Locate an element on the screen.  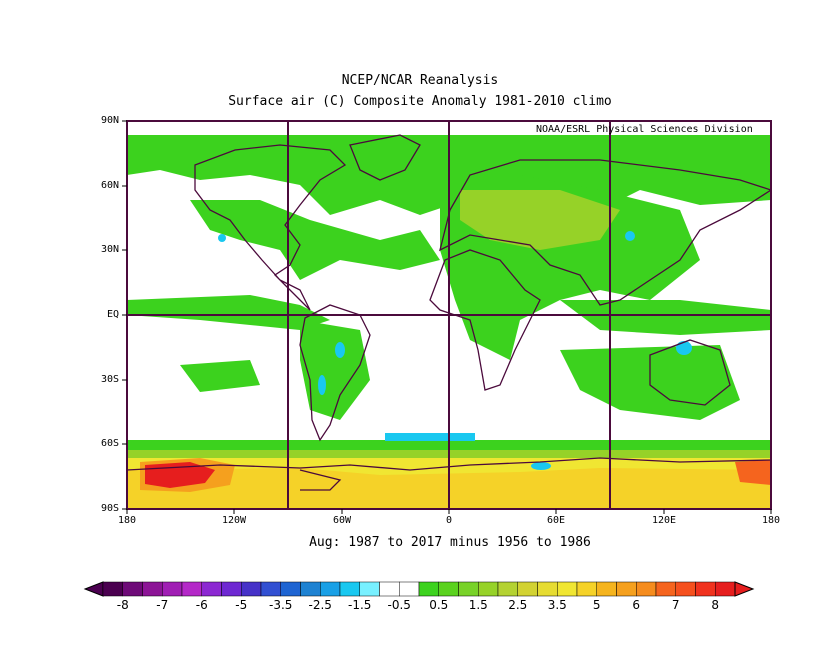
south-america-warming is located at coordinates (335, 370).